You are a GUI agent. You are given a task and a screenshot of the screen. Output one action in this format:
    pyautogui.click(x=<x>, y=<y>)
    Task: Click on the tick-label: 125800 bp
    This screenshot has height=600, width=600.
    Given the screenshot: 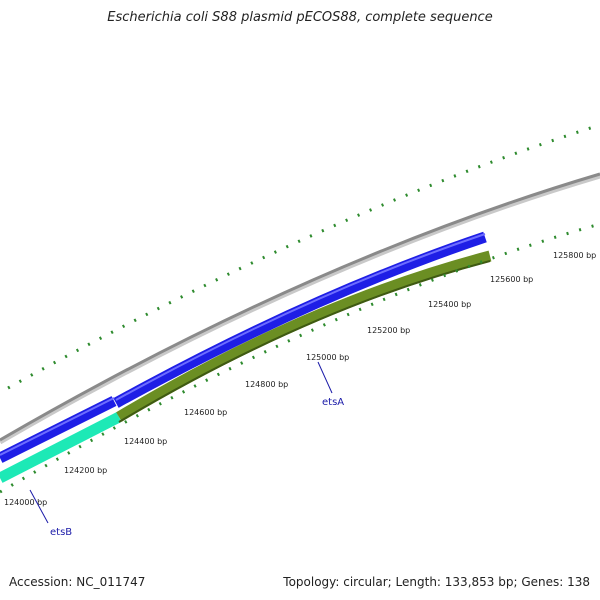 What is the action you would take?
    pyautogui.click(x=574, y=255)
    